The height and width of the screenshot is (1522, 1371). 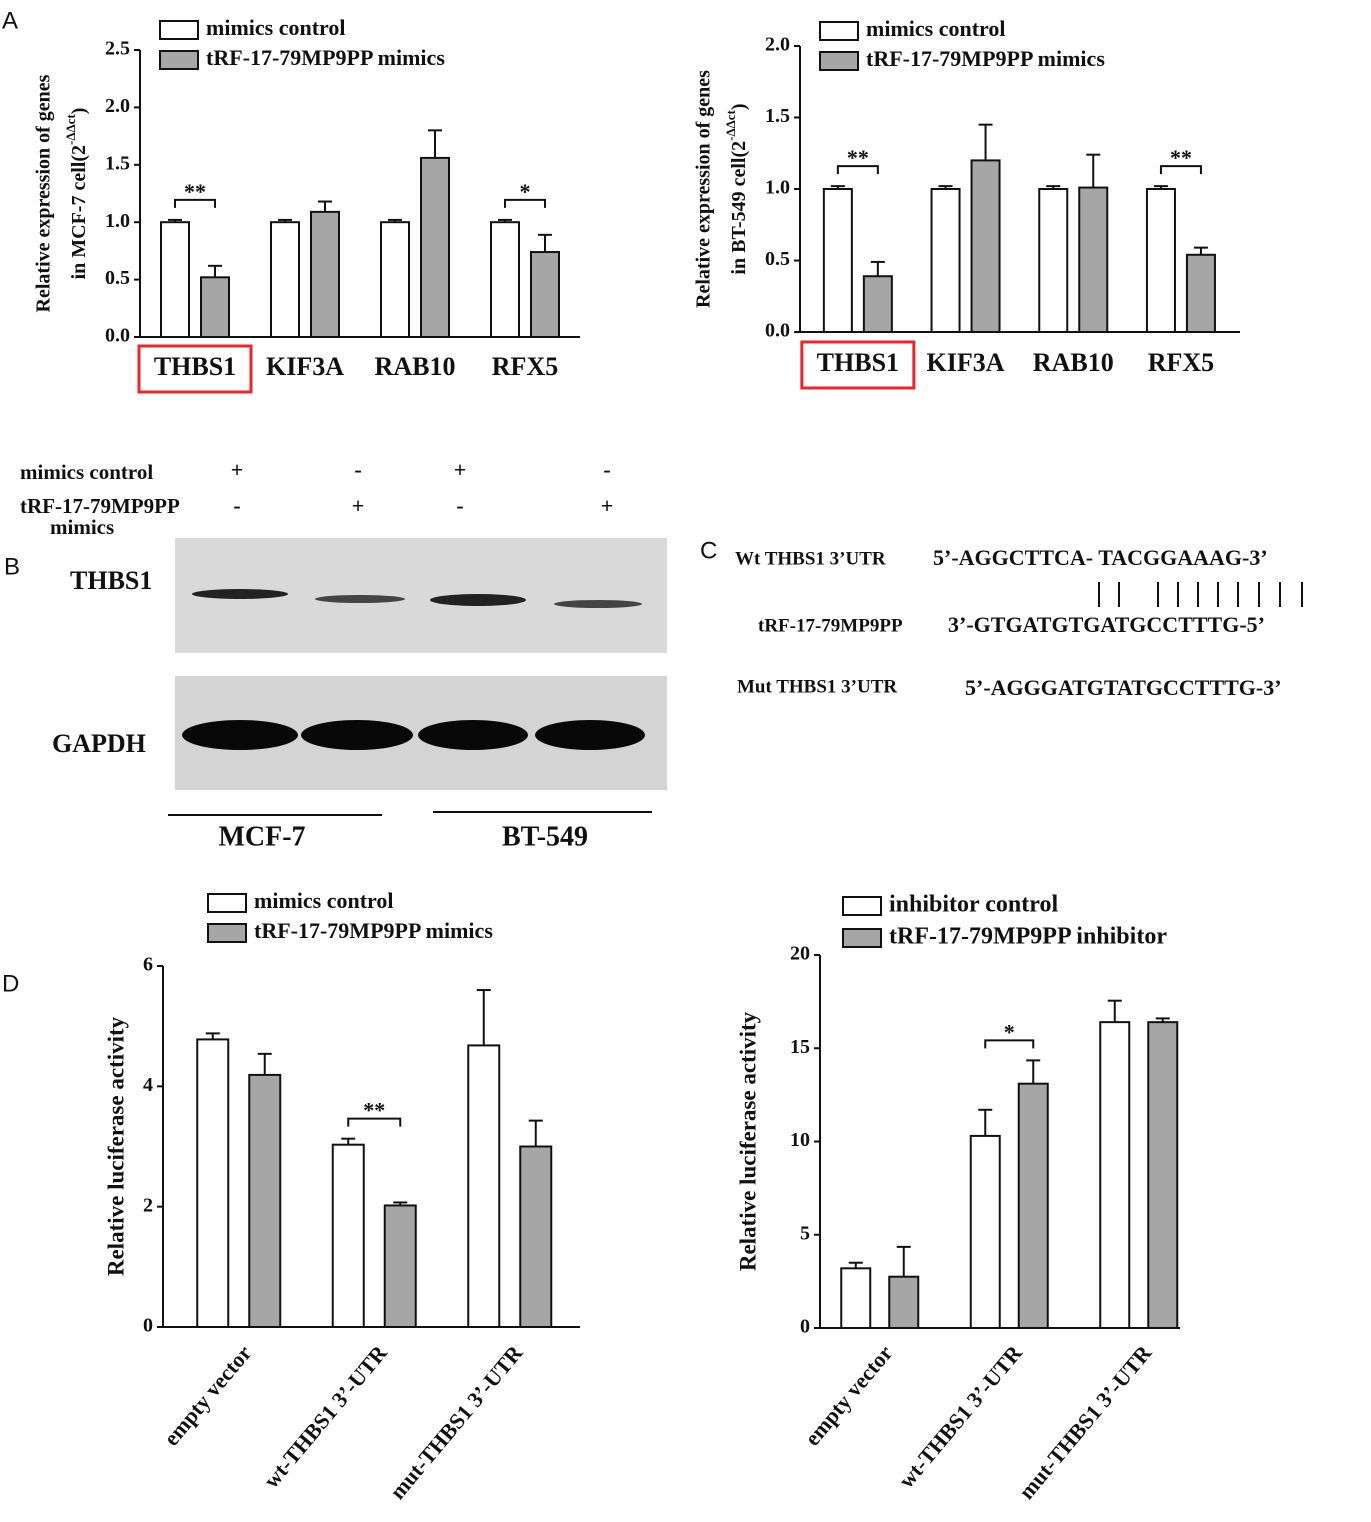 I want to click on sequence: 5’-AGGCTTCA- TACGGAAAG-3’, so click(x=1100, y=557).